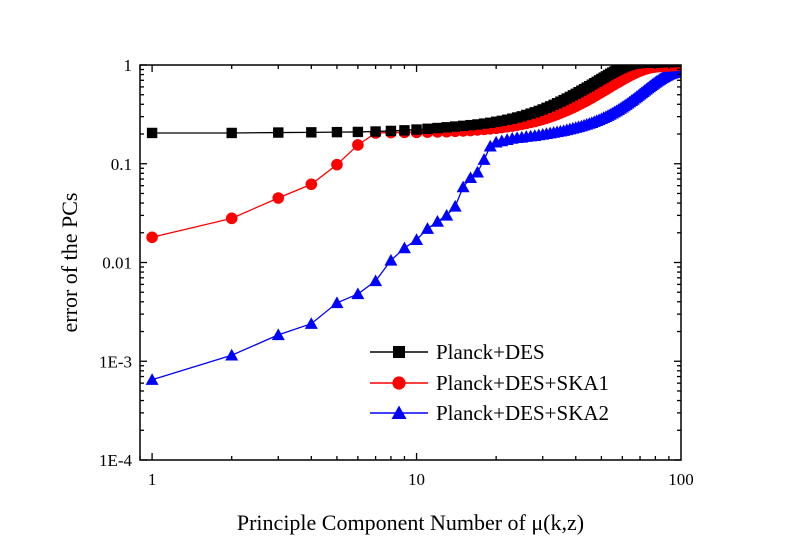 The width and height of the screenshot is (789, 556). I want to click on legend-marker-triangle-icon, so click(399, 412).